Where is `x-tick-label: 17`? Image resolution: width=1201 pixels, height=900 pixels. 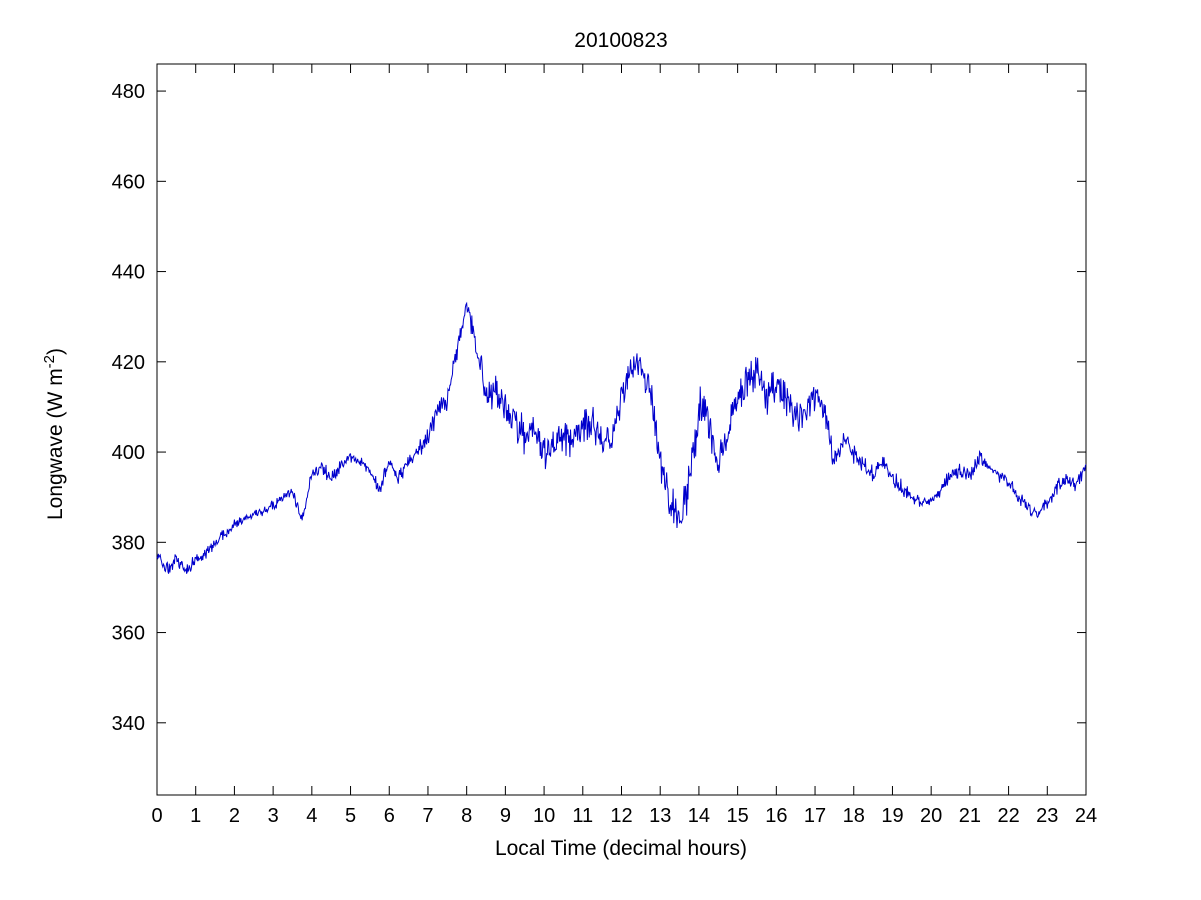 x-tick-label: 17 is located at coordinates (815, 816).